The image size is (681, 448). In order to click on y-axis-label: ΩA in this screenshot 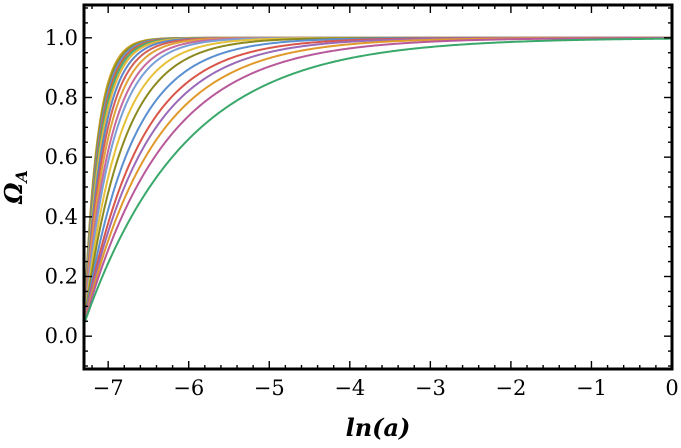, I will do `click(15, 187)`.